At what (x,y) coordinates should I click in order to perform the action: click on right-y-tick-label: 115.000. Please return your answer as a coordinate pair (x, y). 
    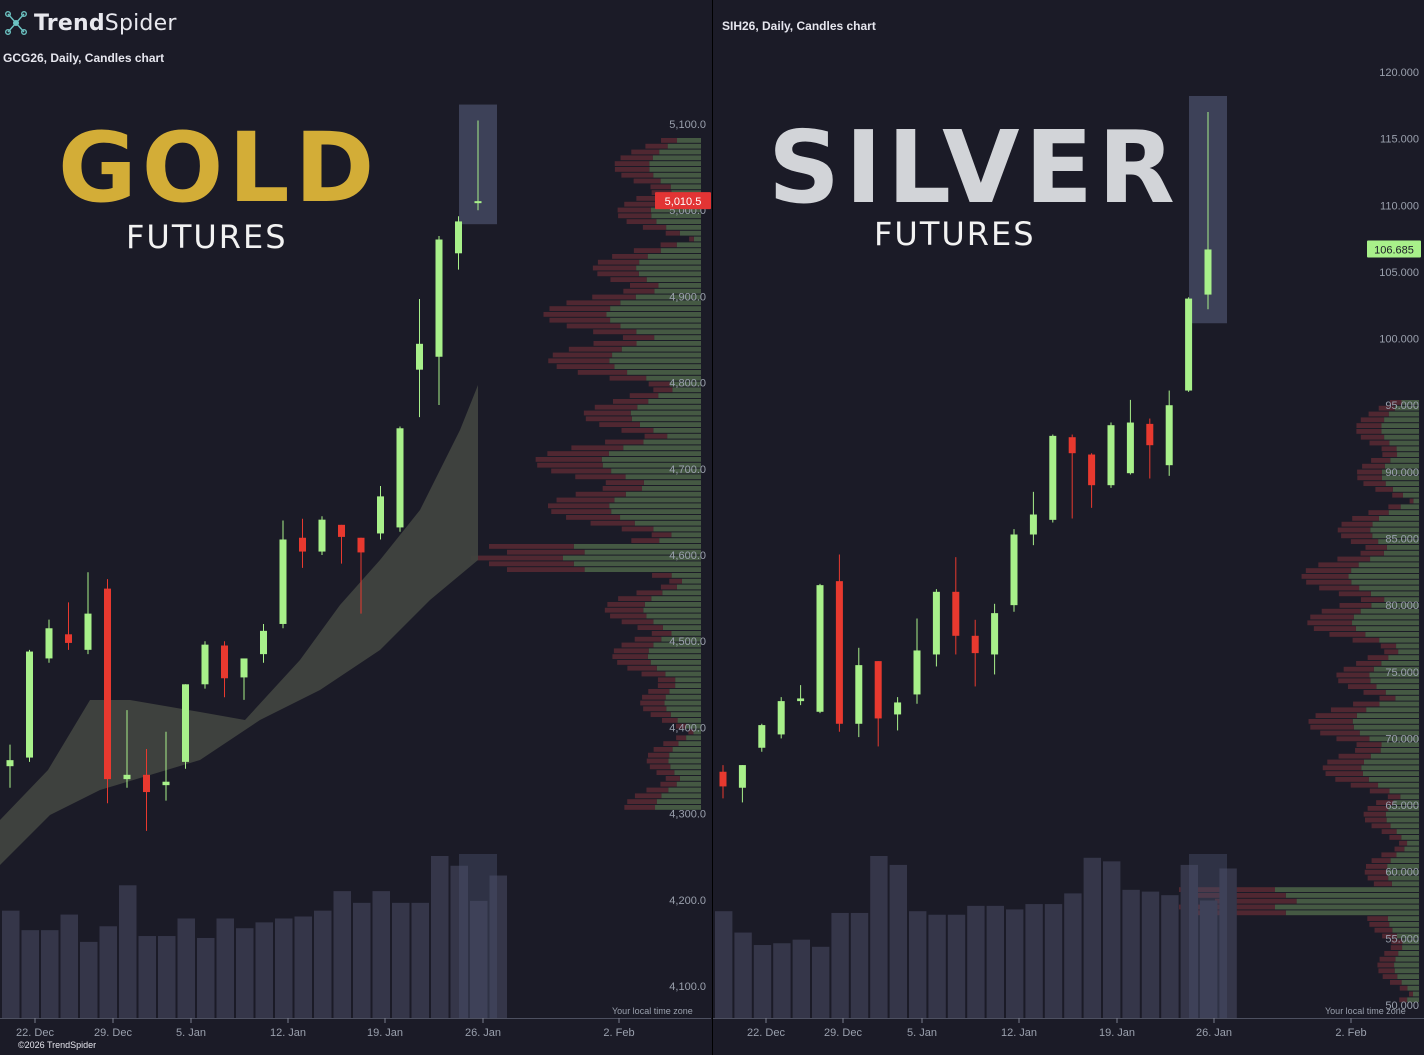
    Looking at the image, I should click on (1399, 140).